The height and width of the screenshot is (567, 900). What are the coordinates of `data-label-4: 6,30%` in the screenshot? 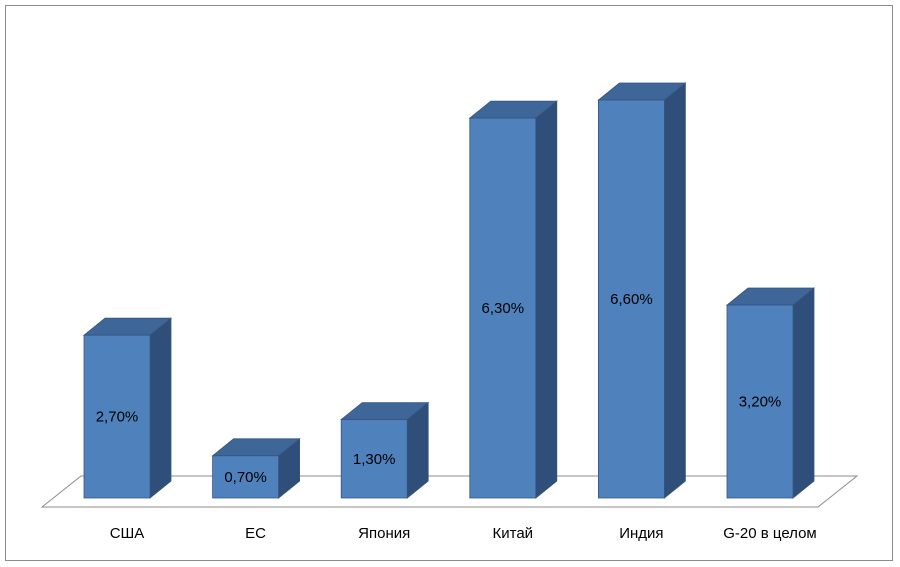 It's located at (503, 308).